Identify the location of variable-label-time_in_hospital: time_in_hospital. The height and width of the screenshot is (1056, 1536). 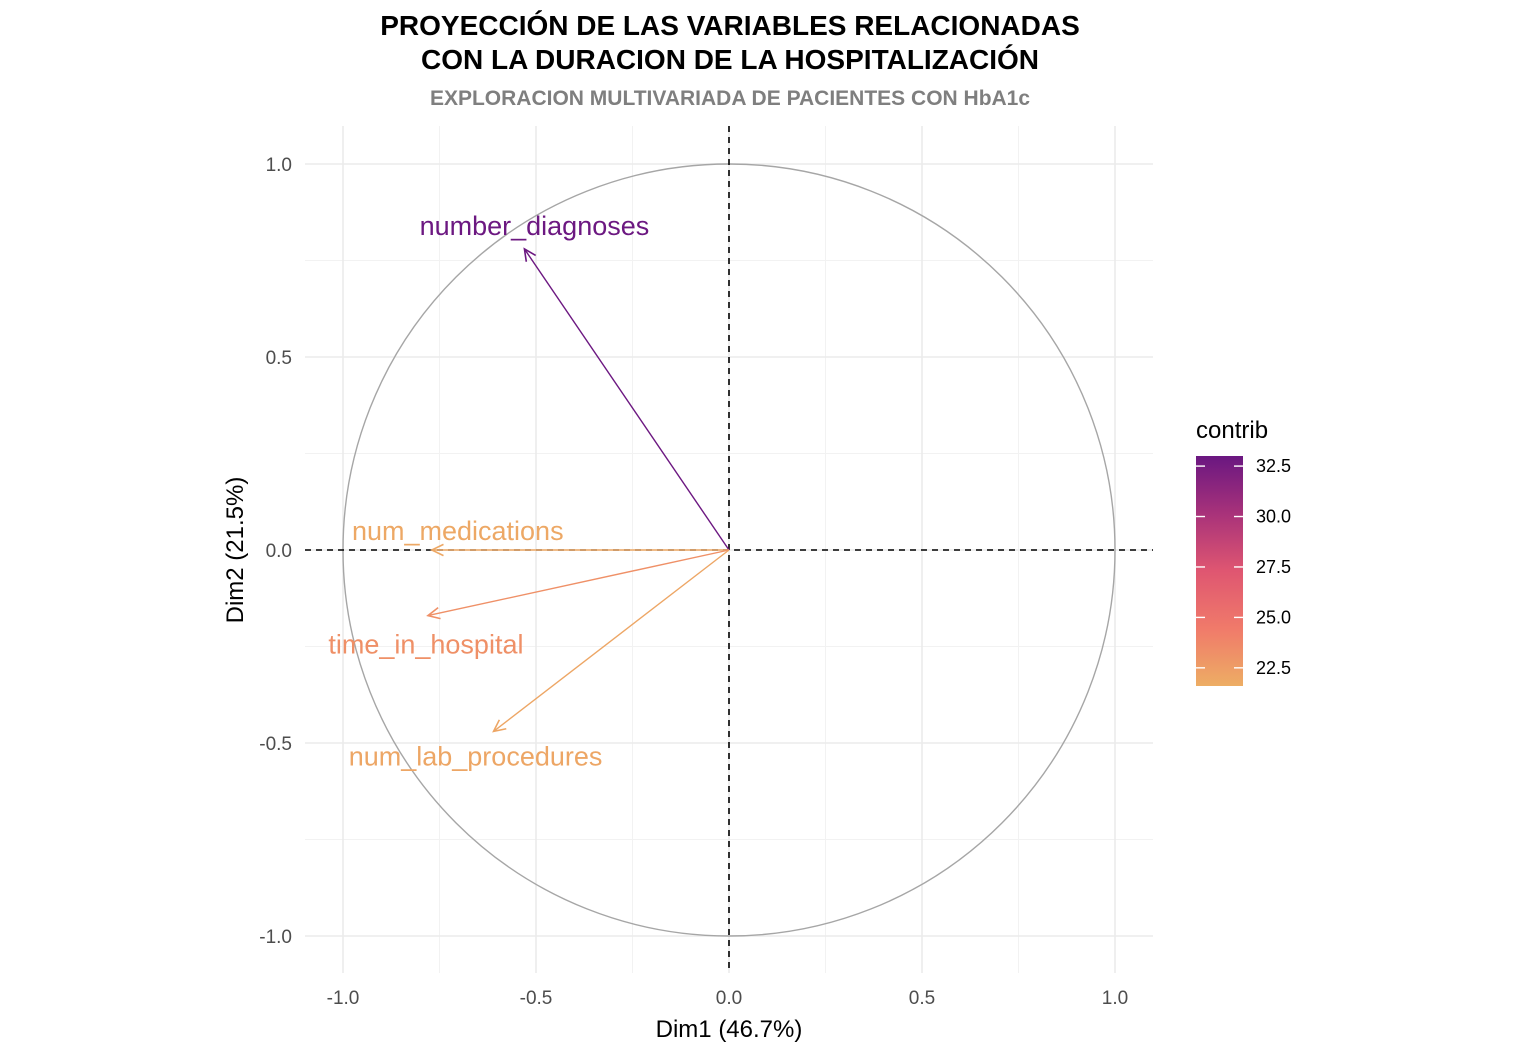
(425, 645).